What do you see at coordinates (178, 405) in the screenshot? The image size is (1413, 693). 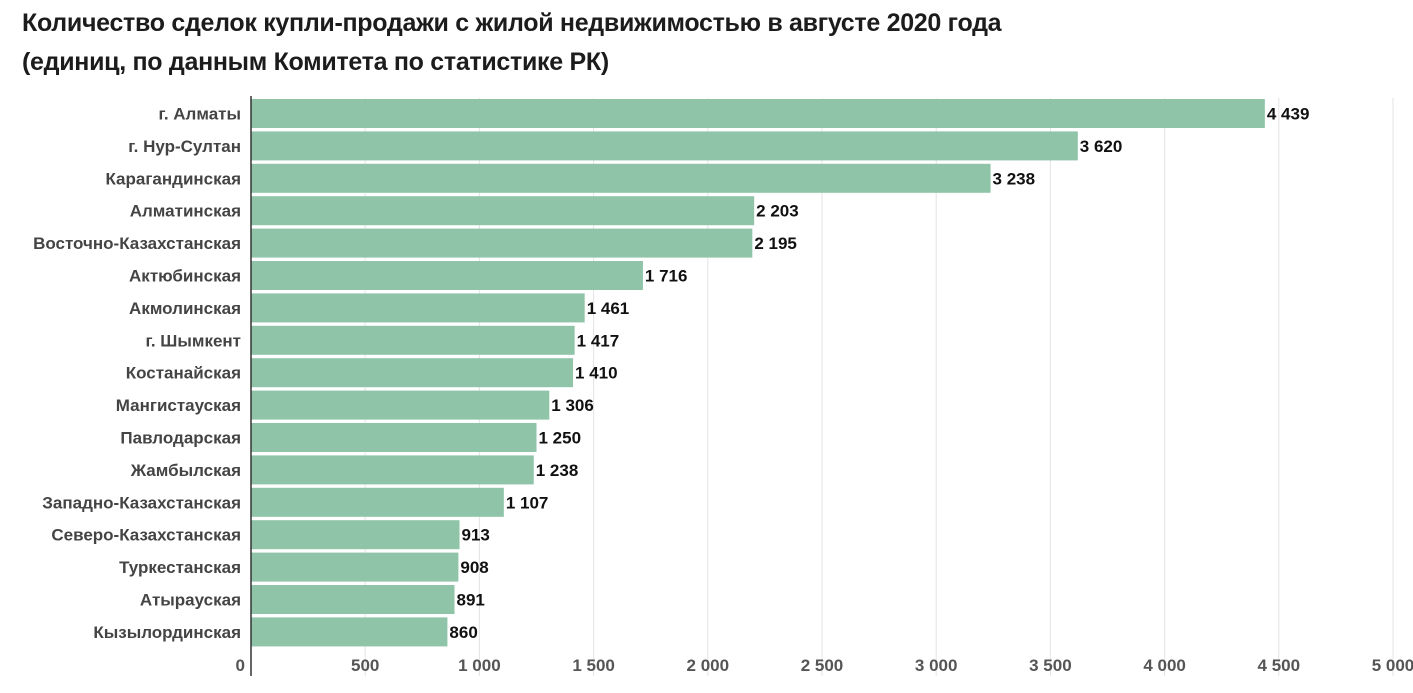 I see `category-label: Мангистауская` at bounding box center [178, 405].